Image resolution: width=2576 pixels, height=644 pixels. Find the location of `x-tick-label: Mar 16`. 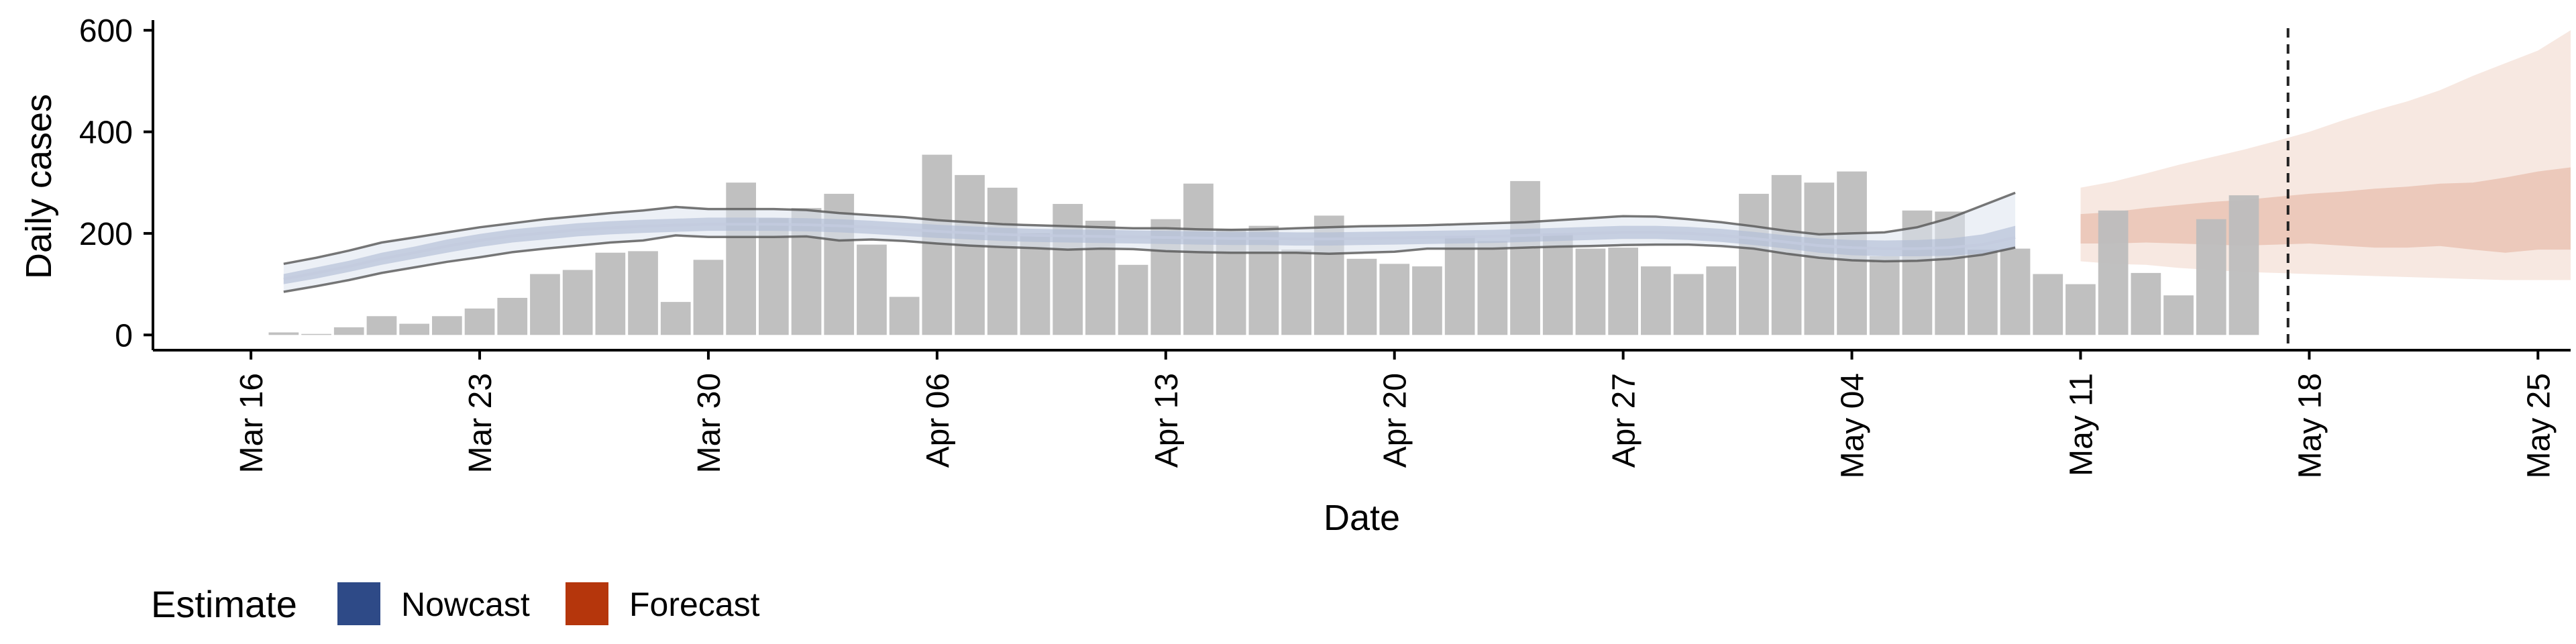

x-tick-label: Mar 16 is located at coordinates (252, 423).